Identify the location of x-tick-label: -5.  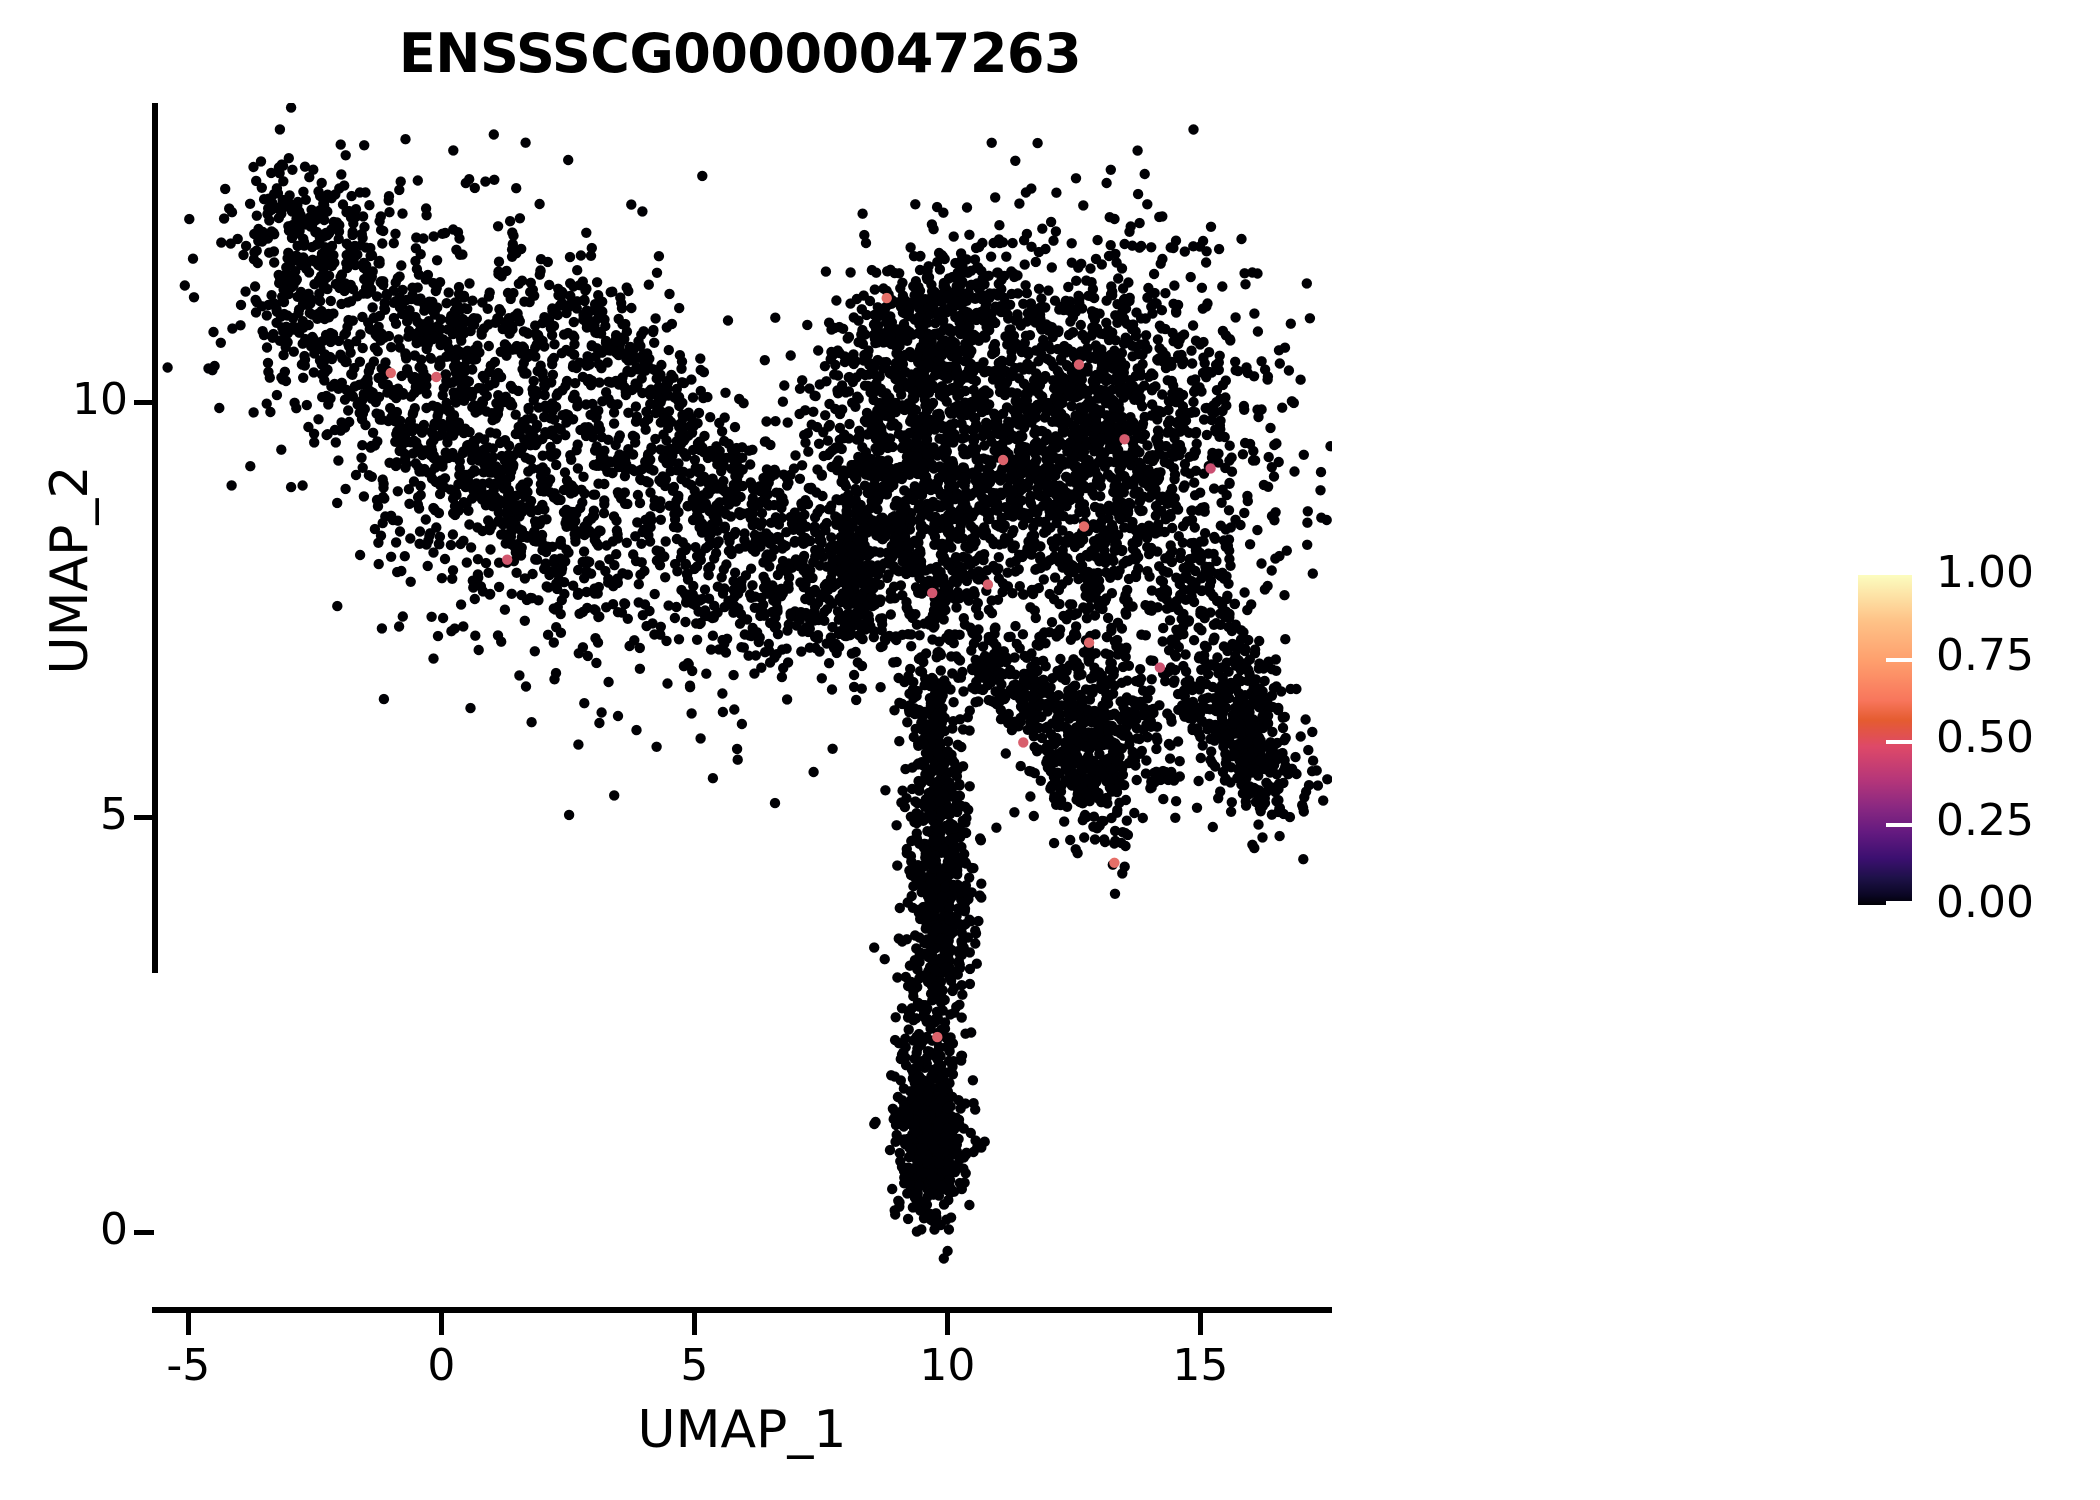
(188, 1365).